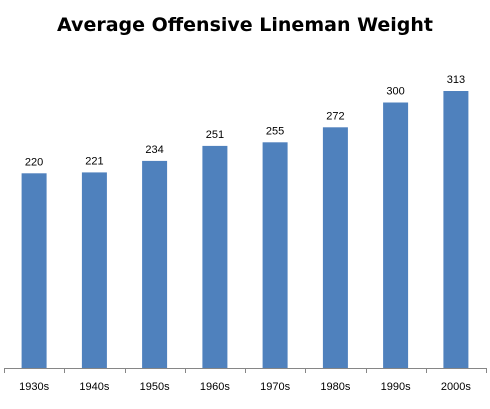 The image size is (490, 409). What do you see at coordinates (456, 387) in the screenshot?
I see `x-tick-label-2000s: 2000s` at bounding box center [456, 387].